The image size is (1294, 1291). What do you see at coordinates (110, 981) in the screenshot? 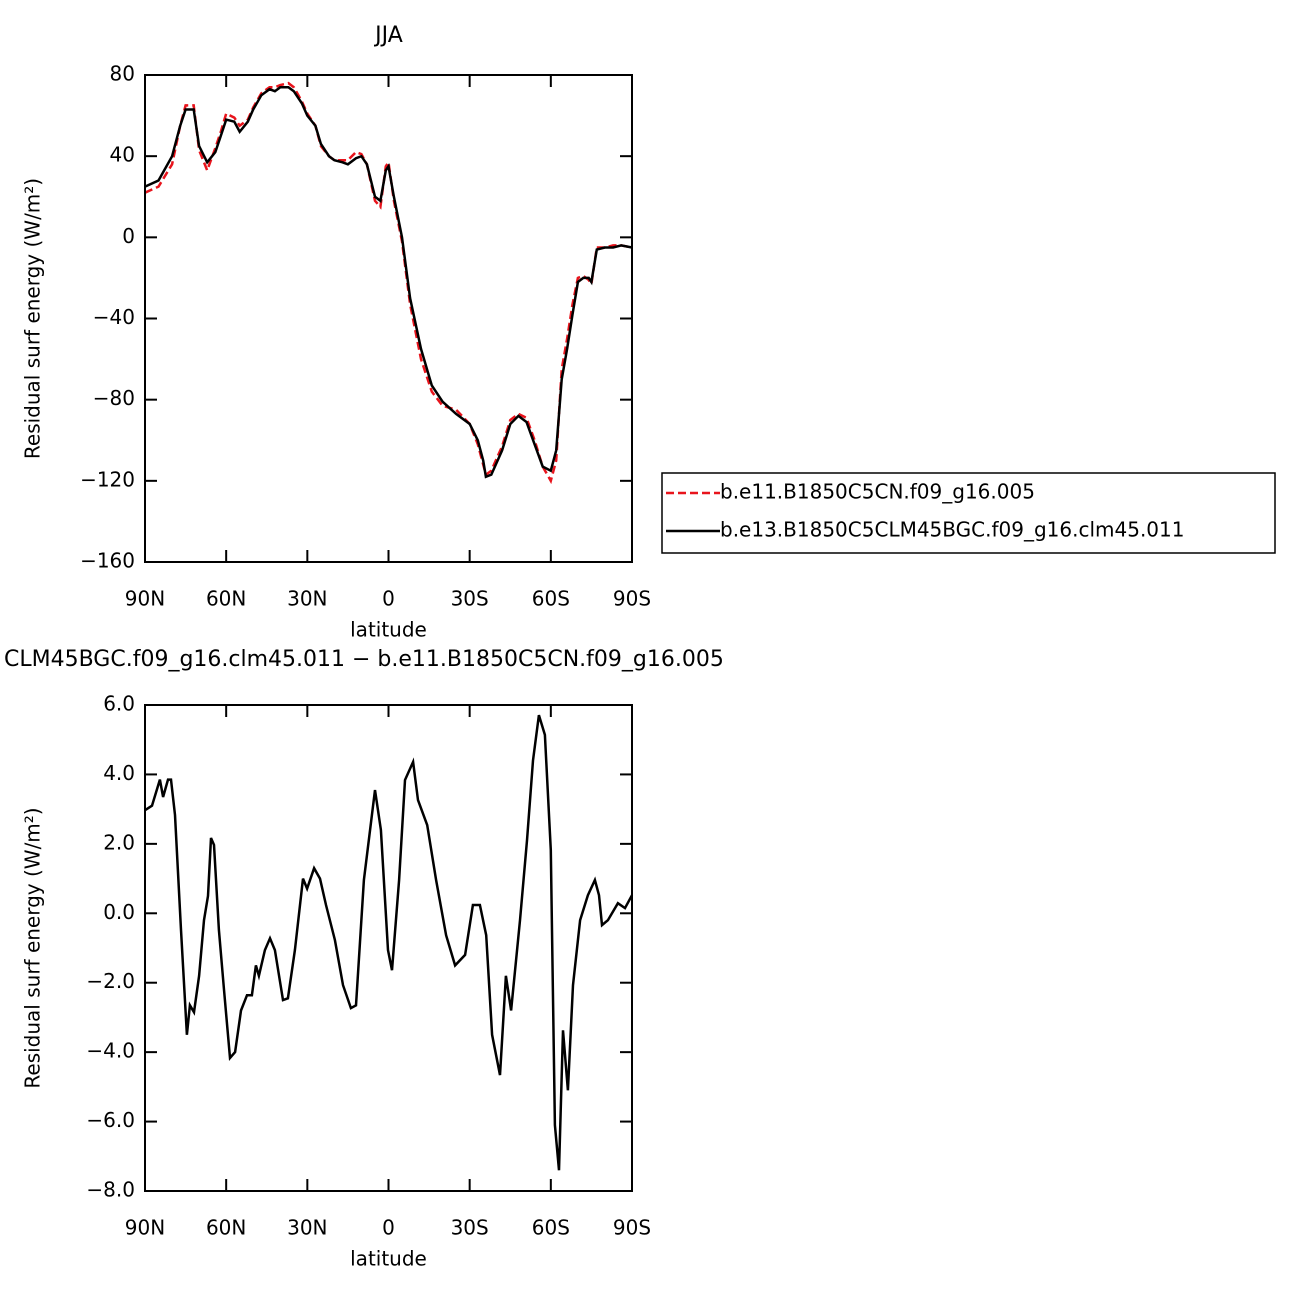
I see `y-tick-label: −2.0` at bounding box center [110, 981].